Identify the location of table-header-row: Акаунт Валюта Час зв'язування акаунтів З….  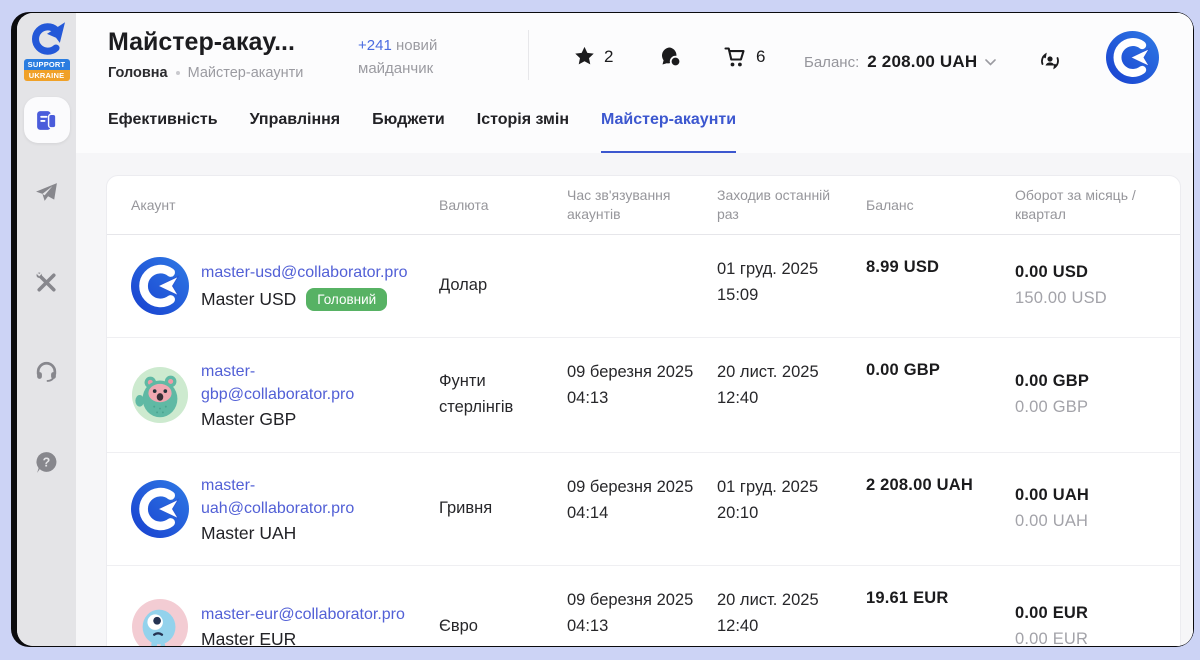
(643, 205).